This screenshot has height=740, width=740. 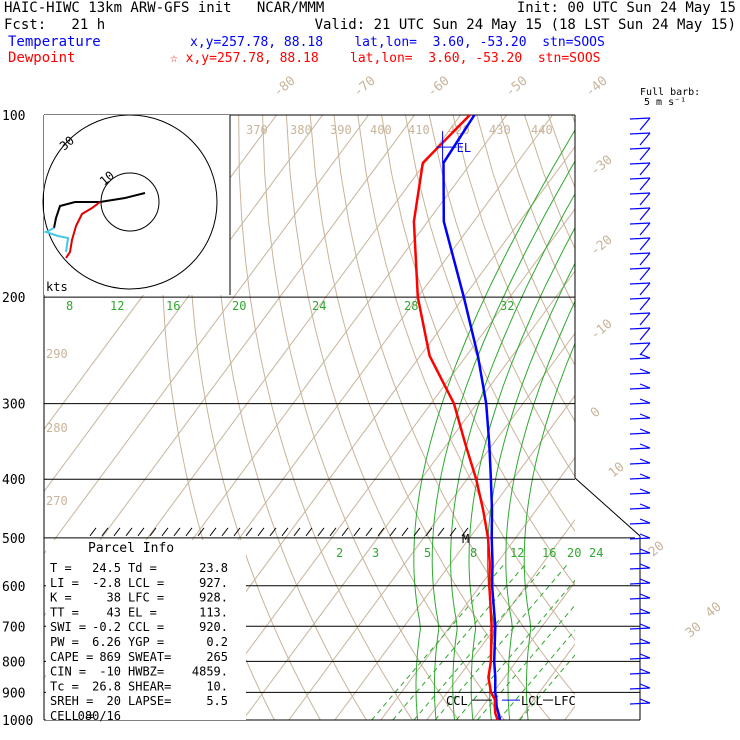 What do you see at coordinates (61, 568) in the screenshot?
I see `parcel-info-cell: T =` at bounding box center [61, 568].